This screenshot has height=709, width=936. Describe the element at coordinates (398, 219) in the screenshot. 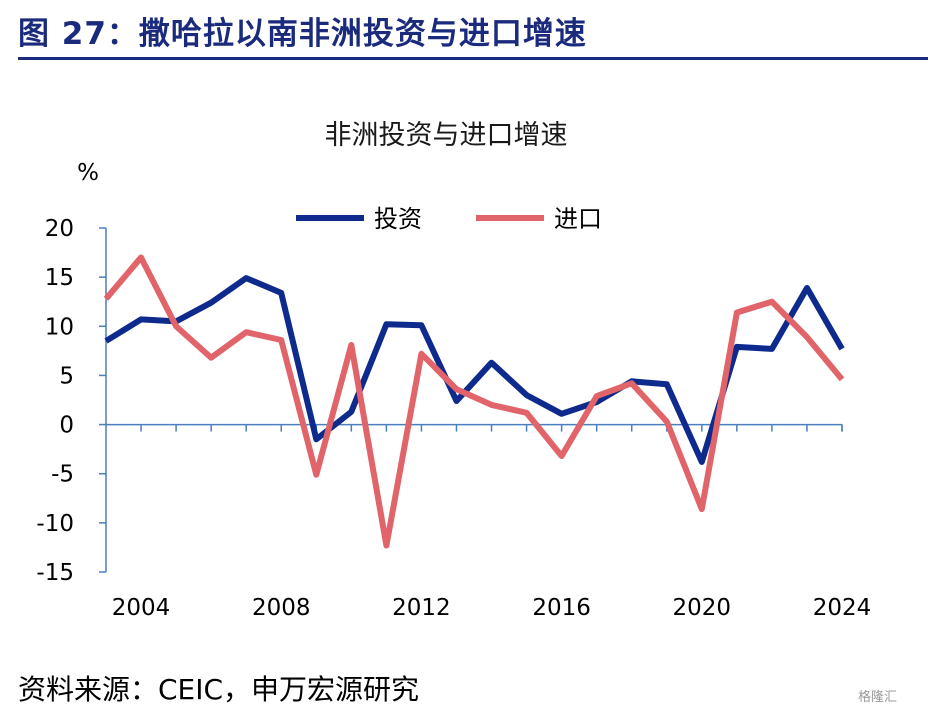

I see `legend-label-investment: 投资` at that location.